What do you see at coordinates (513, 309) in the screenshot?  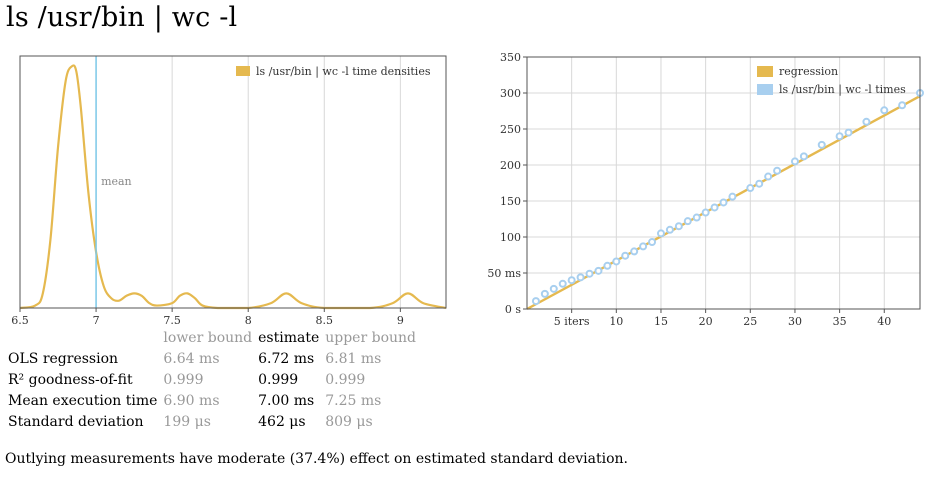 I see `regression-y-tick-label: 0 s` at bounding box center [513, 309].